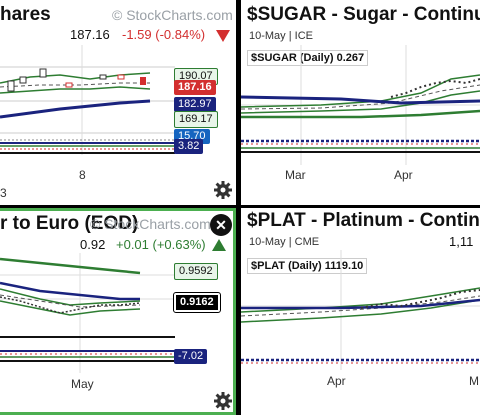 The height and width of the screenshot is (415, 480). I want to click on x-axis-label: 8, so click(82, 175).